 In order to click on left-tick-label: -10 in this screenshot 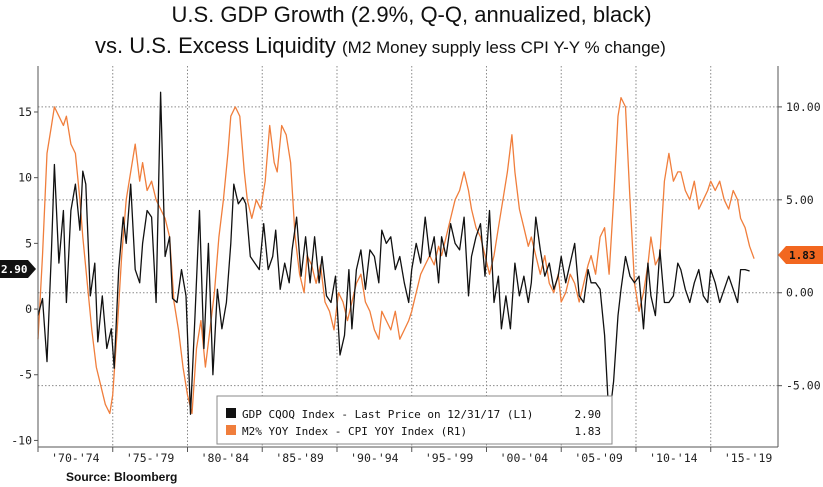, I will do `click(21, 440)`.